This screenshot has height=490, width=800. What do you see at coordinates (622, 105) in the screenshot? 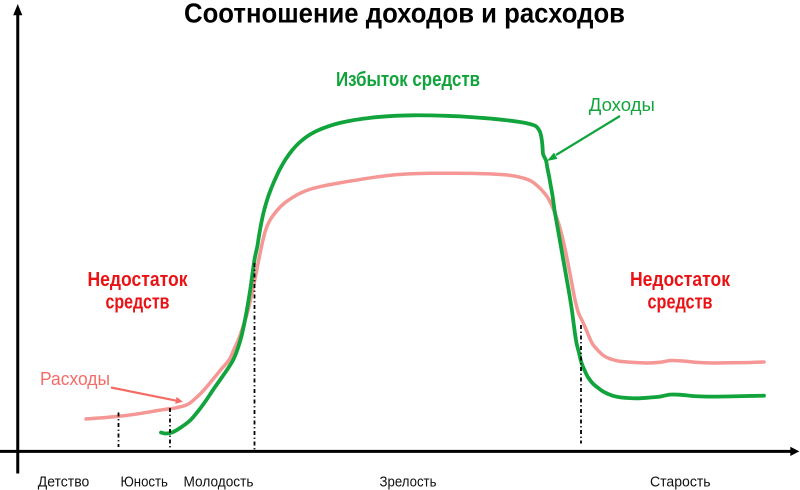
I see `svg-text: Доходы` at bounding box center [622, 105].